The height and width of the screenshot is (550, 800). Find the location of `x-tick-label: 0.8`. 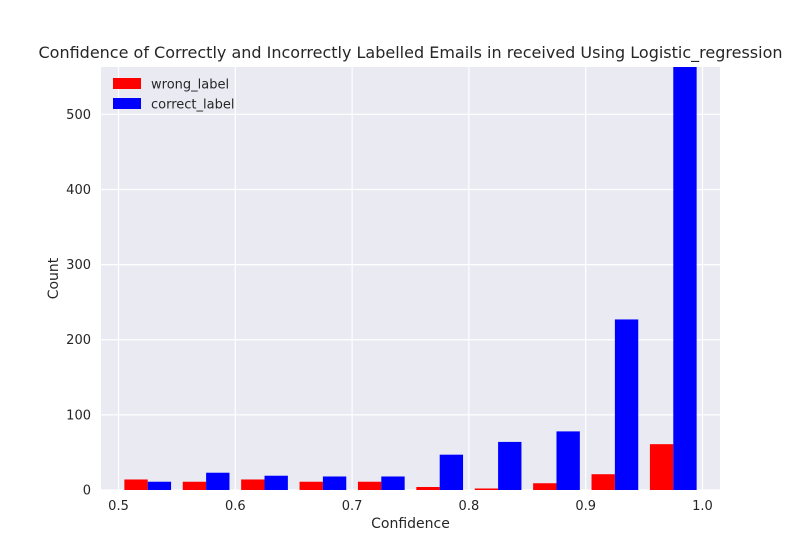

x-tick-label: 0.8 is located at coordinates (469, 506).